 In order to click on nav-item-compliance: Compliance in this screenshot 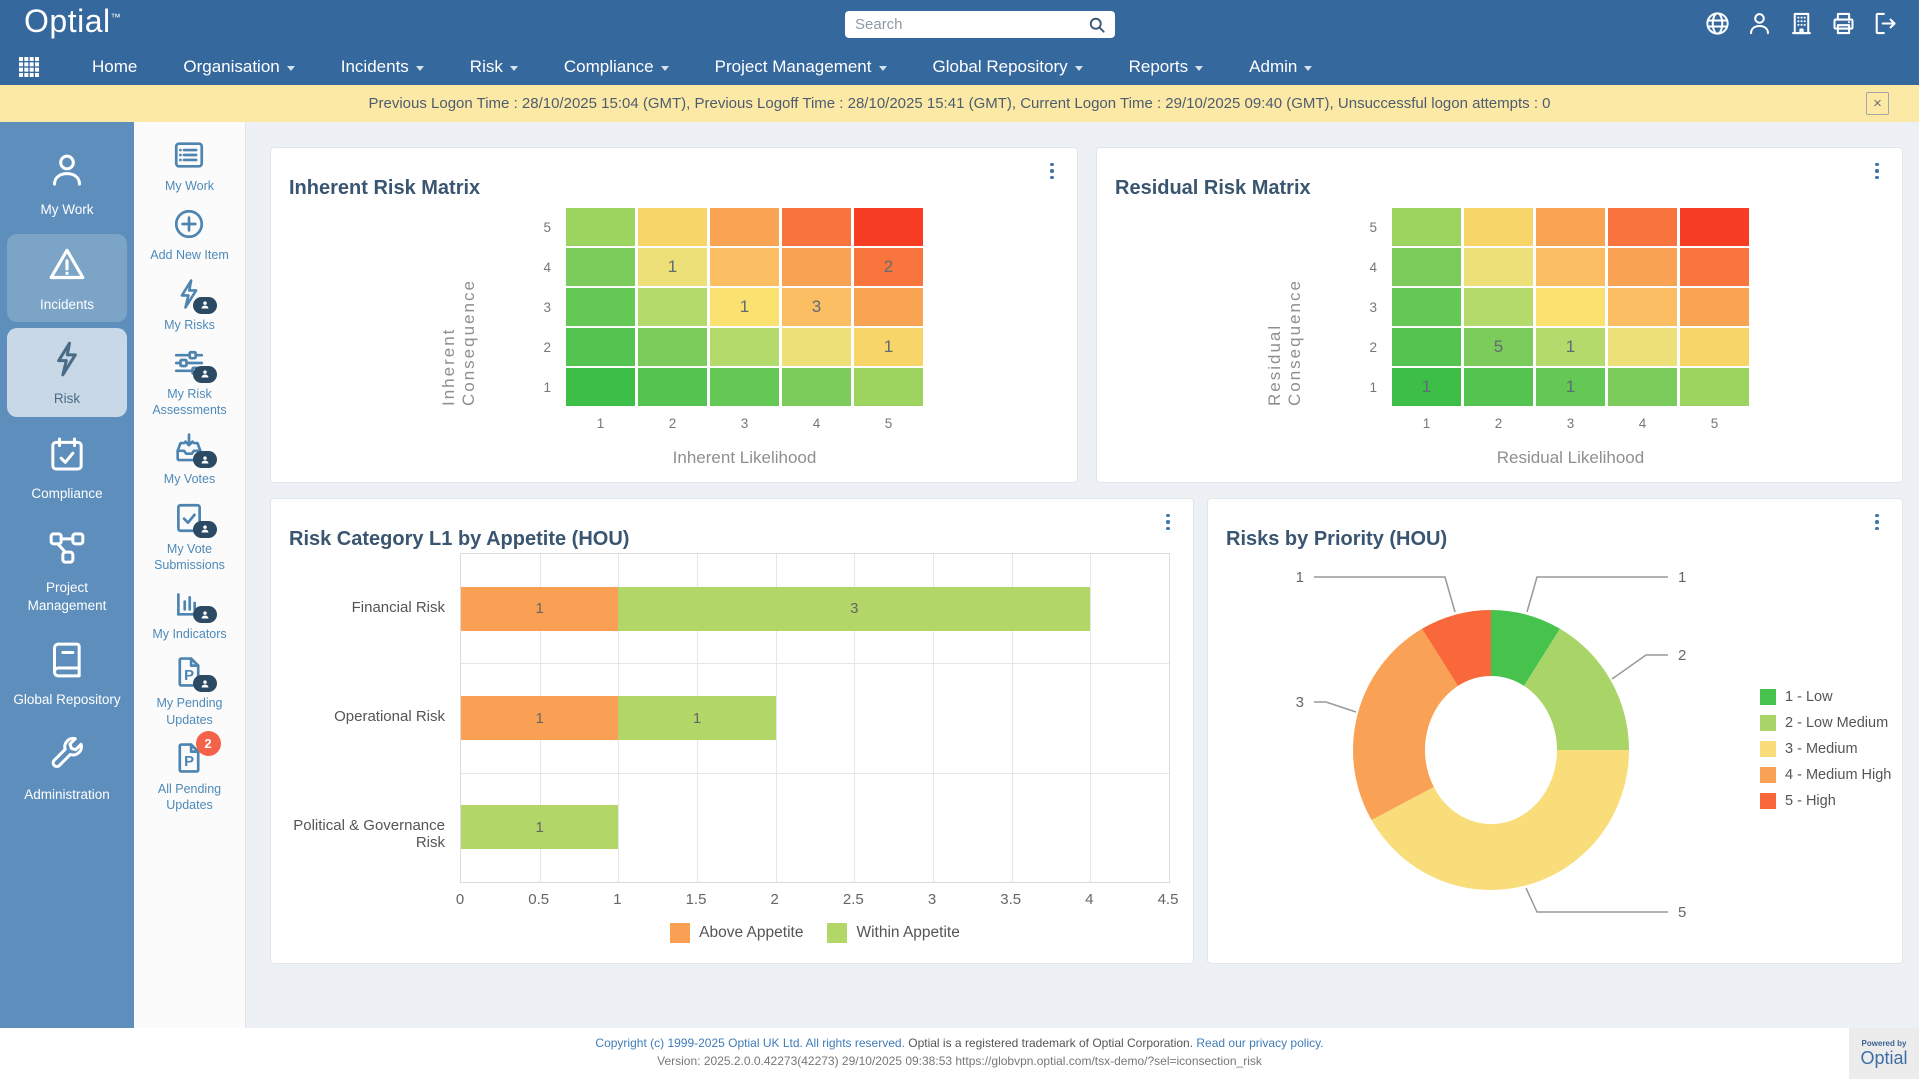, I will do `click(616, 67)`.